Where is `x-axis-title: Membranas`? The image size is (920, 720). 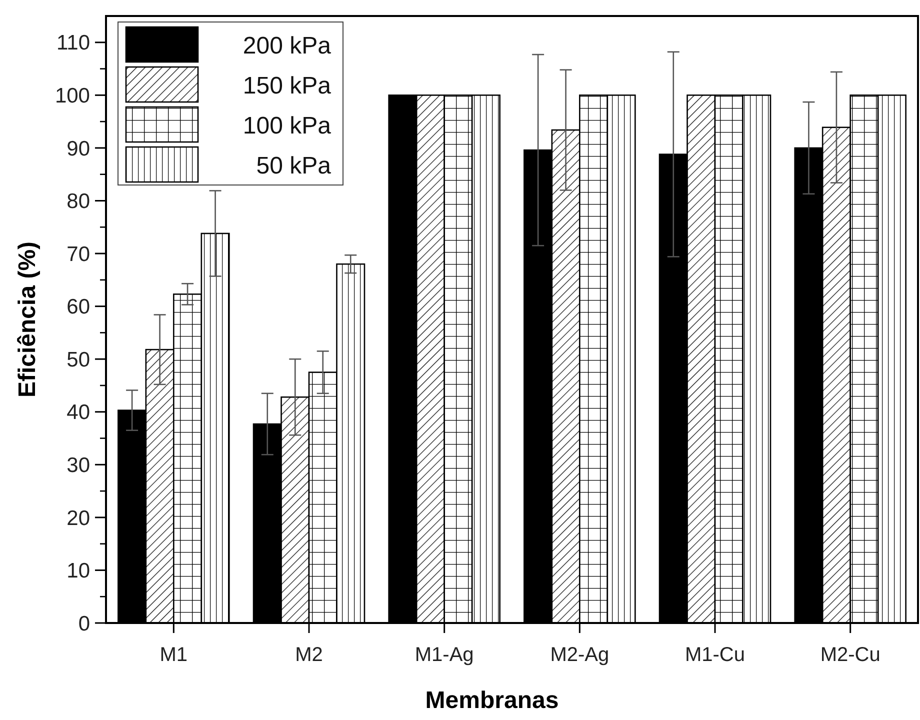
x-axis-title: Membranas is located at coordinates (492, 700).